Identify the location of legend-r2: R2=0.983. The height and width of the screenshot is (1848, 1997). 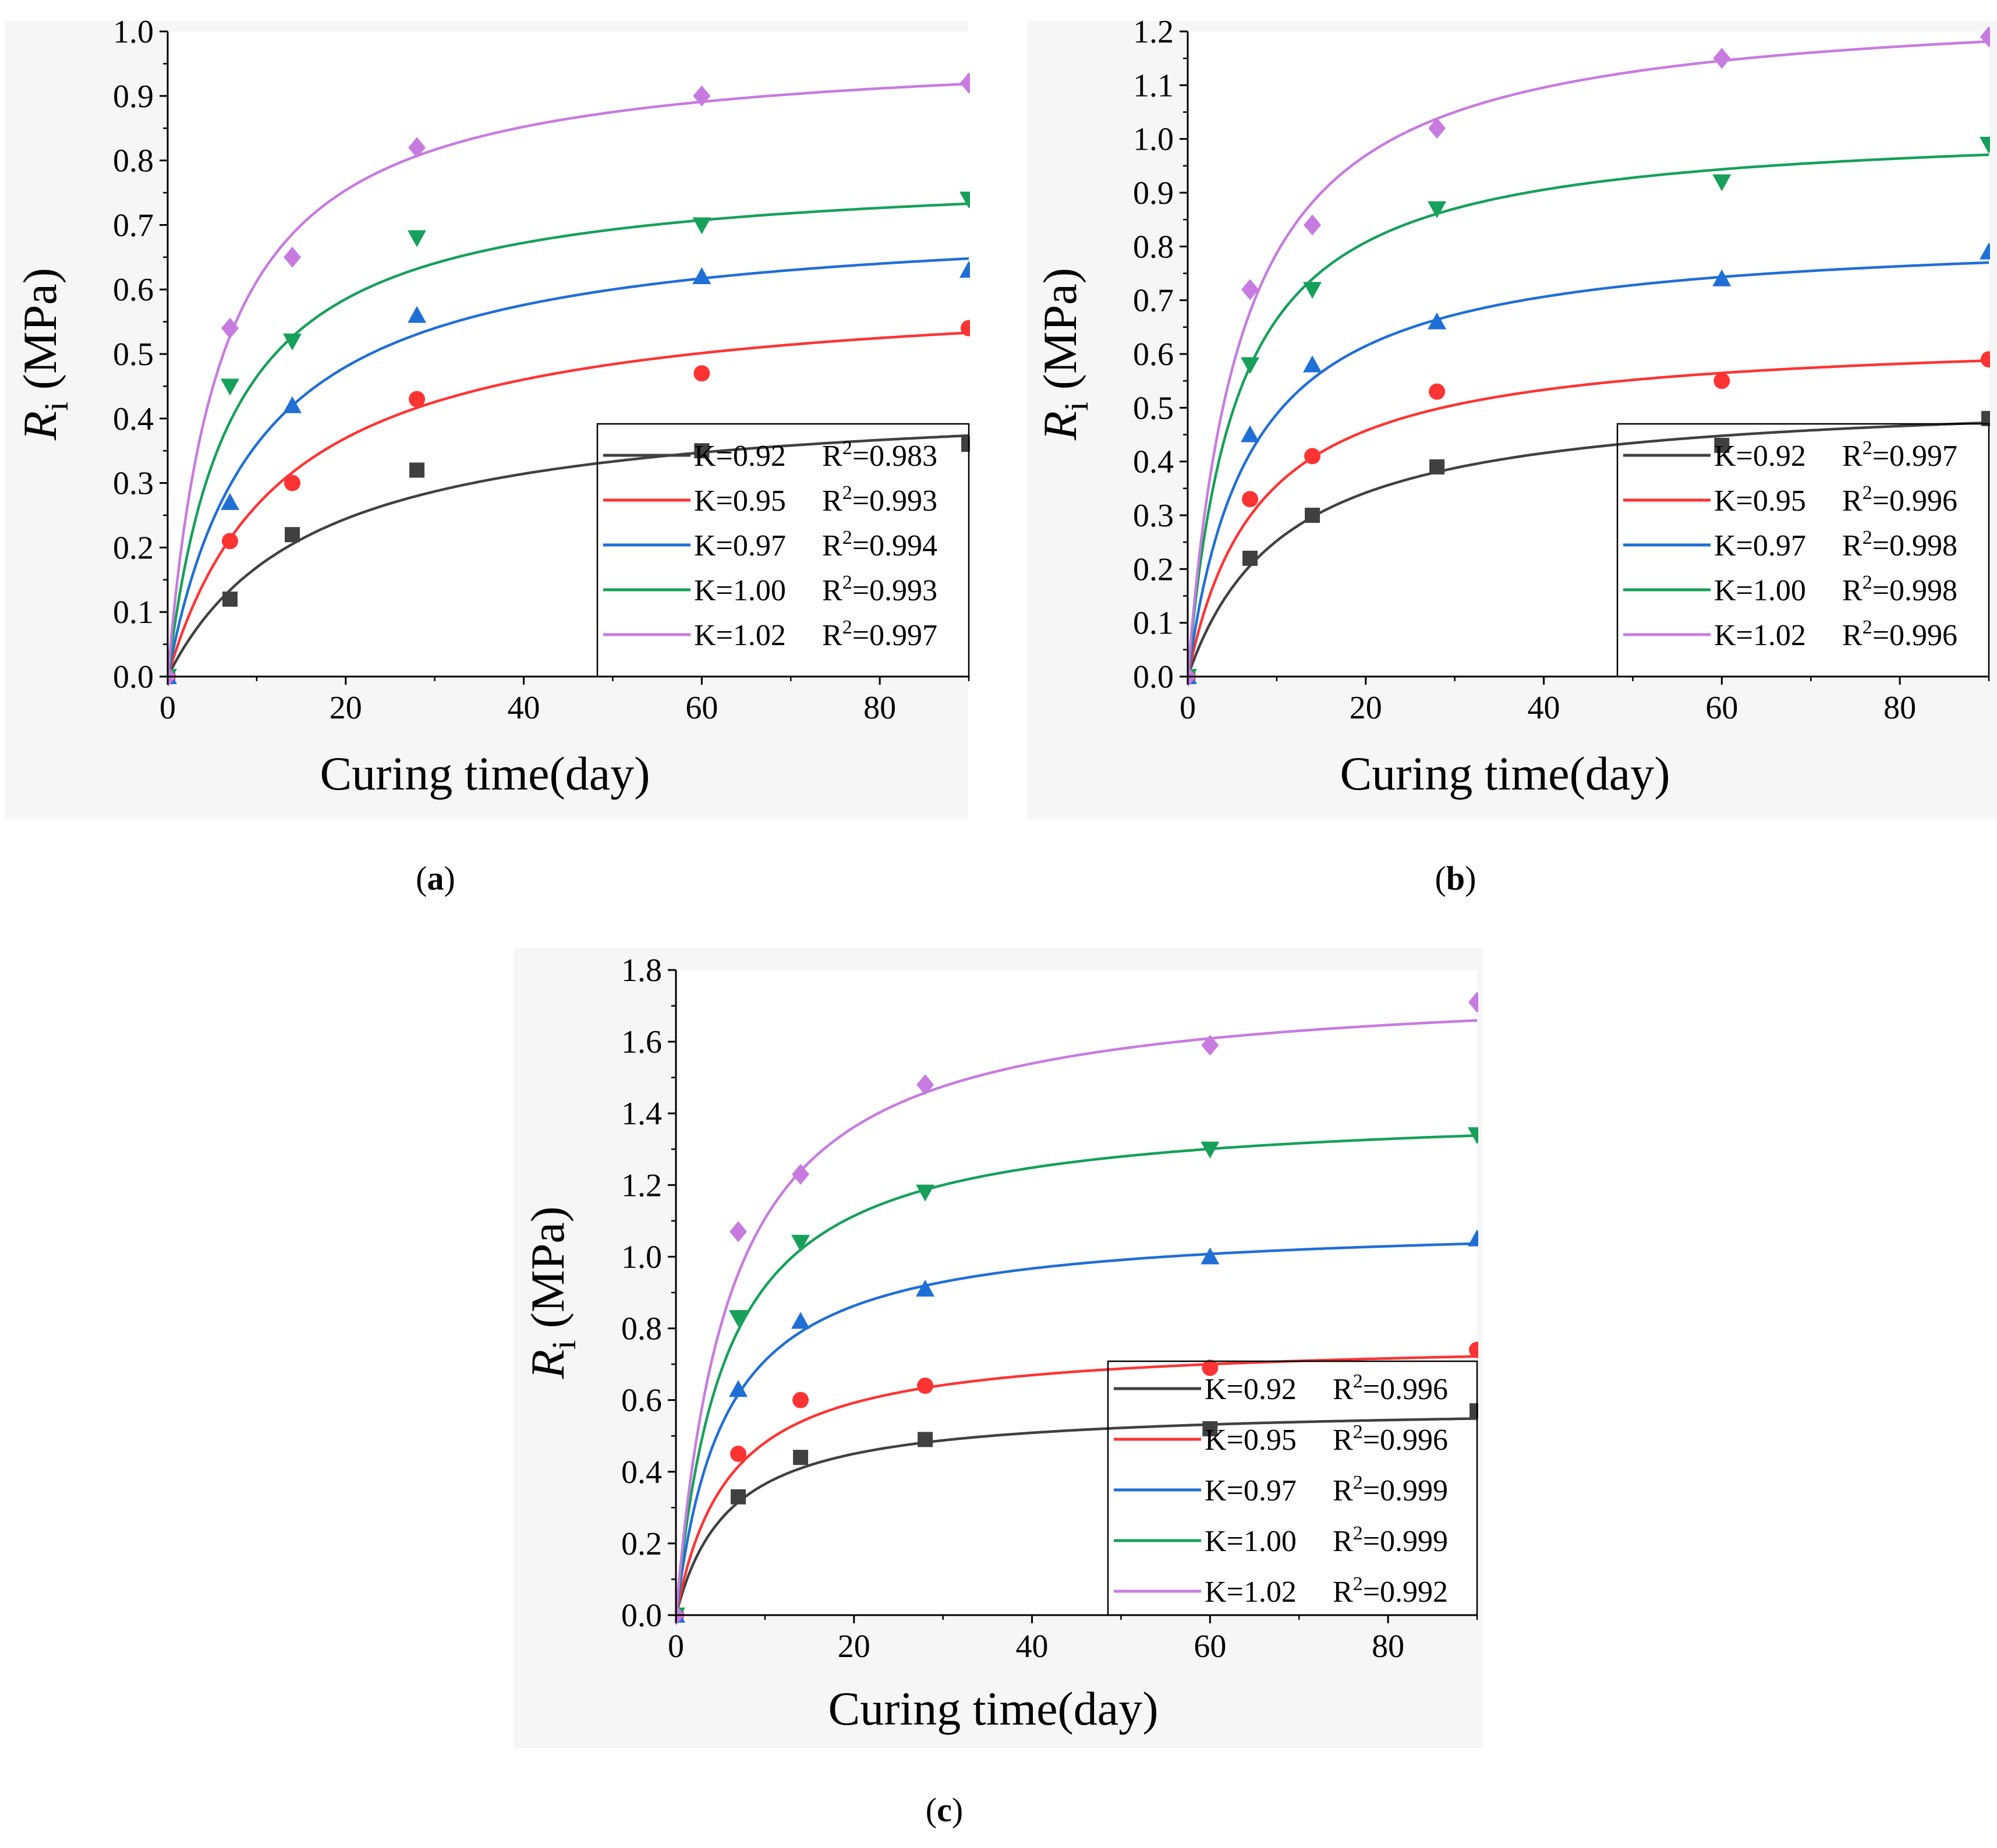
(879, 455).